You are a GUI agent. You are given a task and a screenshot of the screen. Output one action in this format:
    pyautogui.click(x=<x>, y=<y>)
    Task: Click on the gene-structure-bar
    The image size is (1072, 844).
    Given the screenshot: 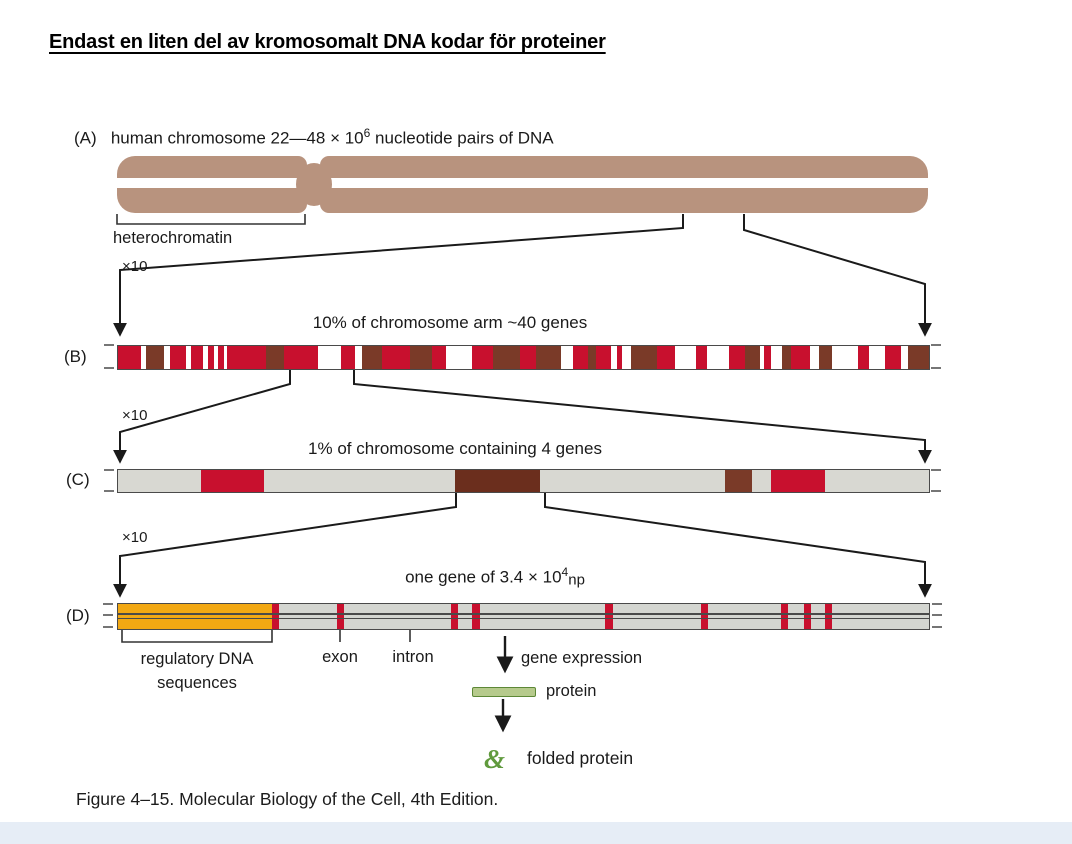 What is the action you would take?
    pyautogui.click(x=523, y=616)
    